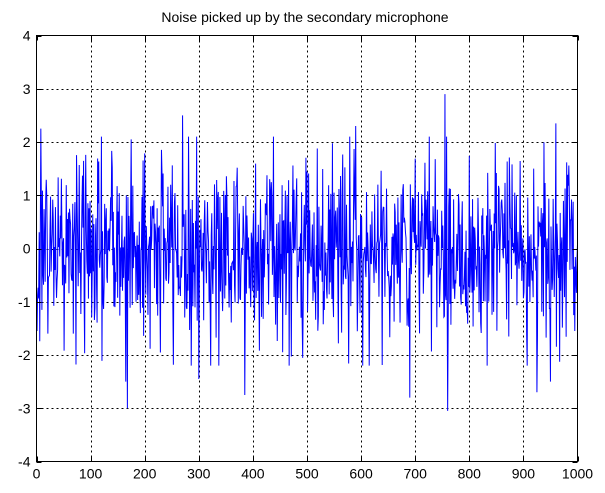 This screenshot has width=605, height=493. Describe the element at coordinates (361, 474) in the screenshot. I see `x-tick-label: 600` at that location.